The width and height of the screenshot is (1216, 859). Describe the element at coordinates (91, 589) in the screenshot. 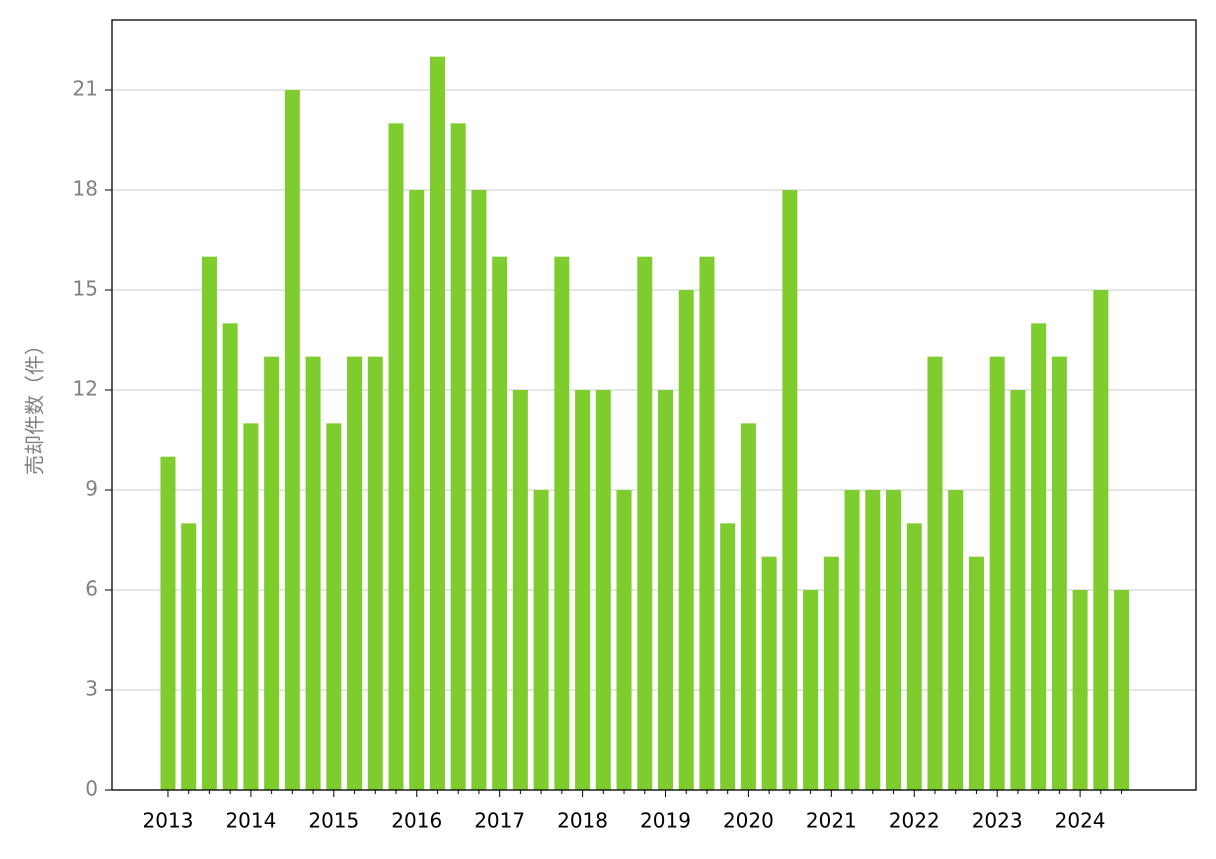

I see `y-tick-label: 6` at that location.